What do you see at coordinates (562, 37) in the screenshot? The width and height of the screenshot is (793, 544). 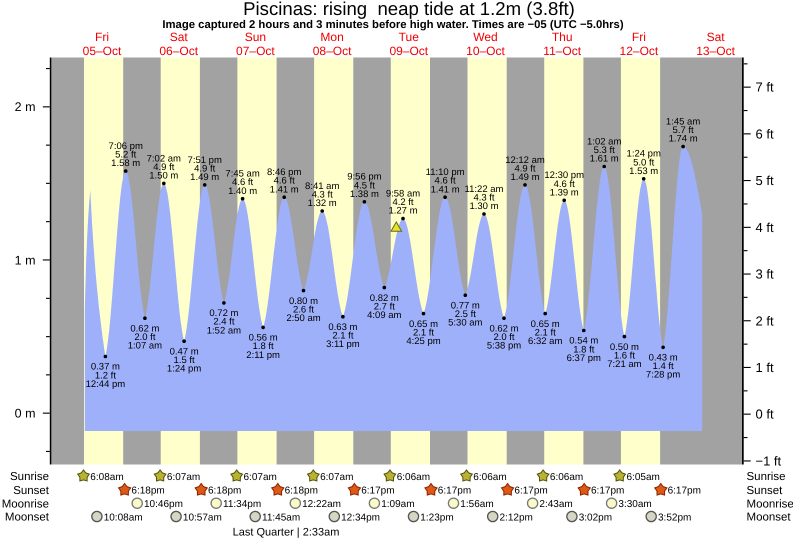 I see `svg-text: Thu` at bounding box center [562, 37].